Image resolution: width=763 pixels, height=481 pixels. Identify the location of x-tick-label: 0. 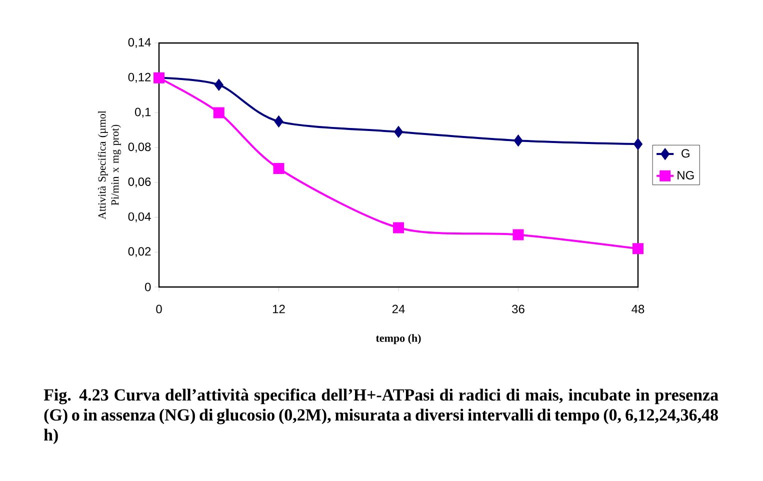
(159, 309).